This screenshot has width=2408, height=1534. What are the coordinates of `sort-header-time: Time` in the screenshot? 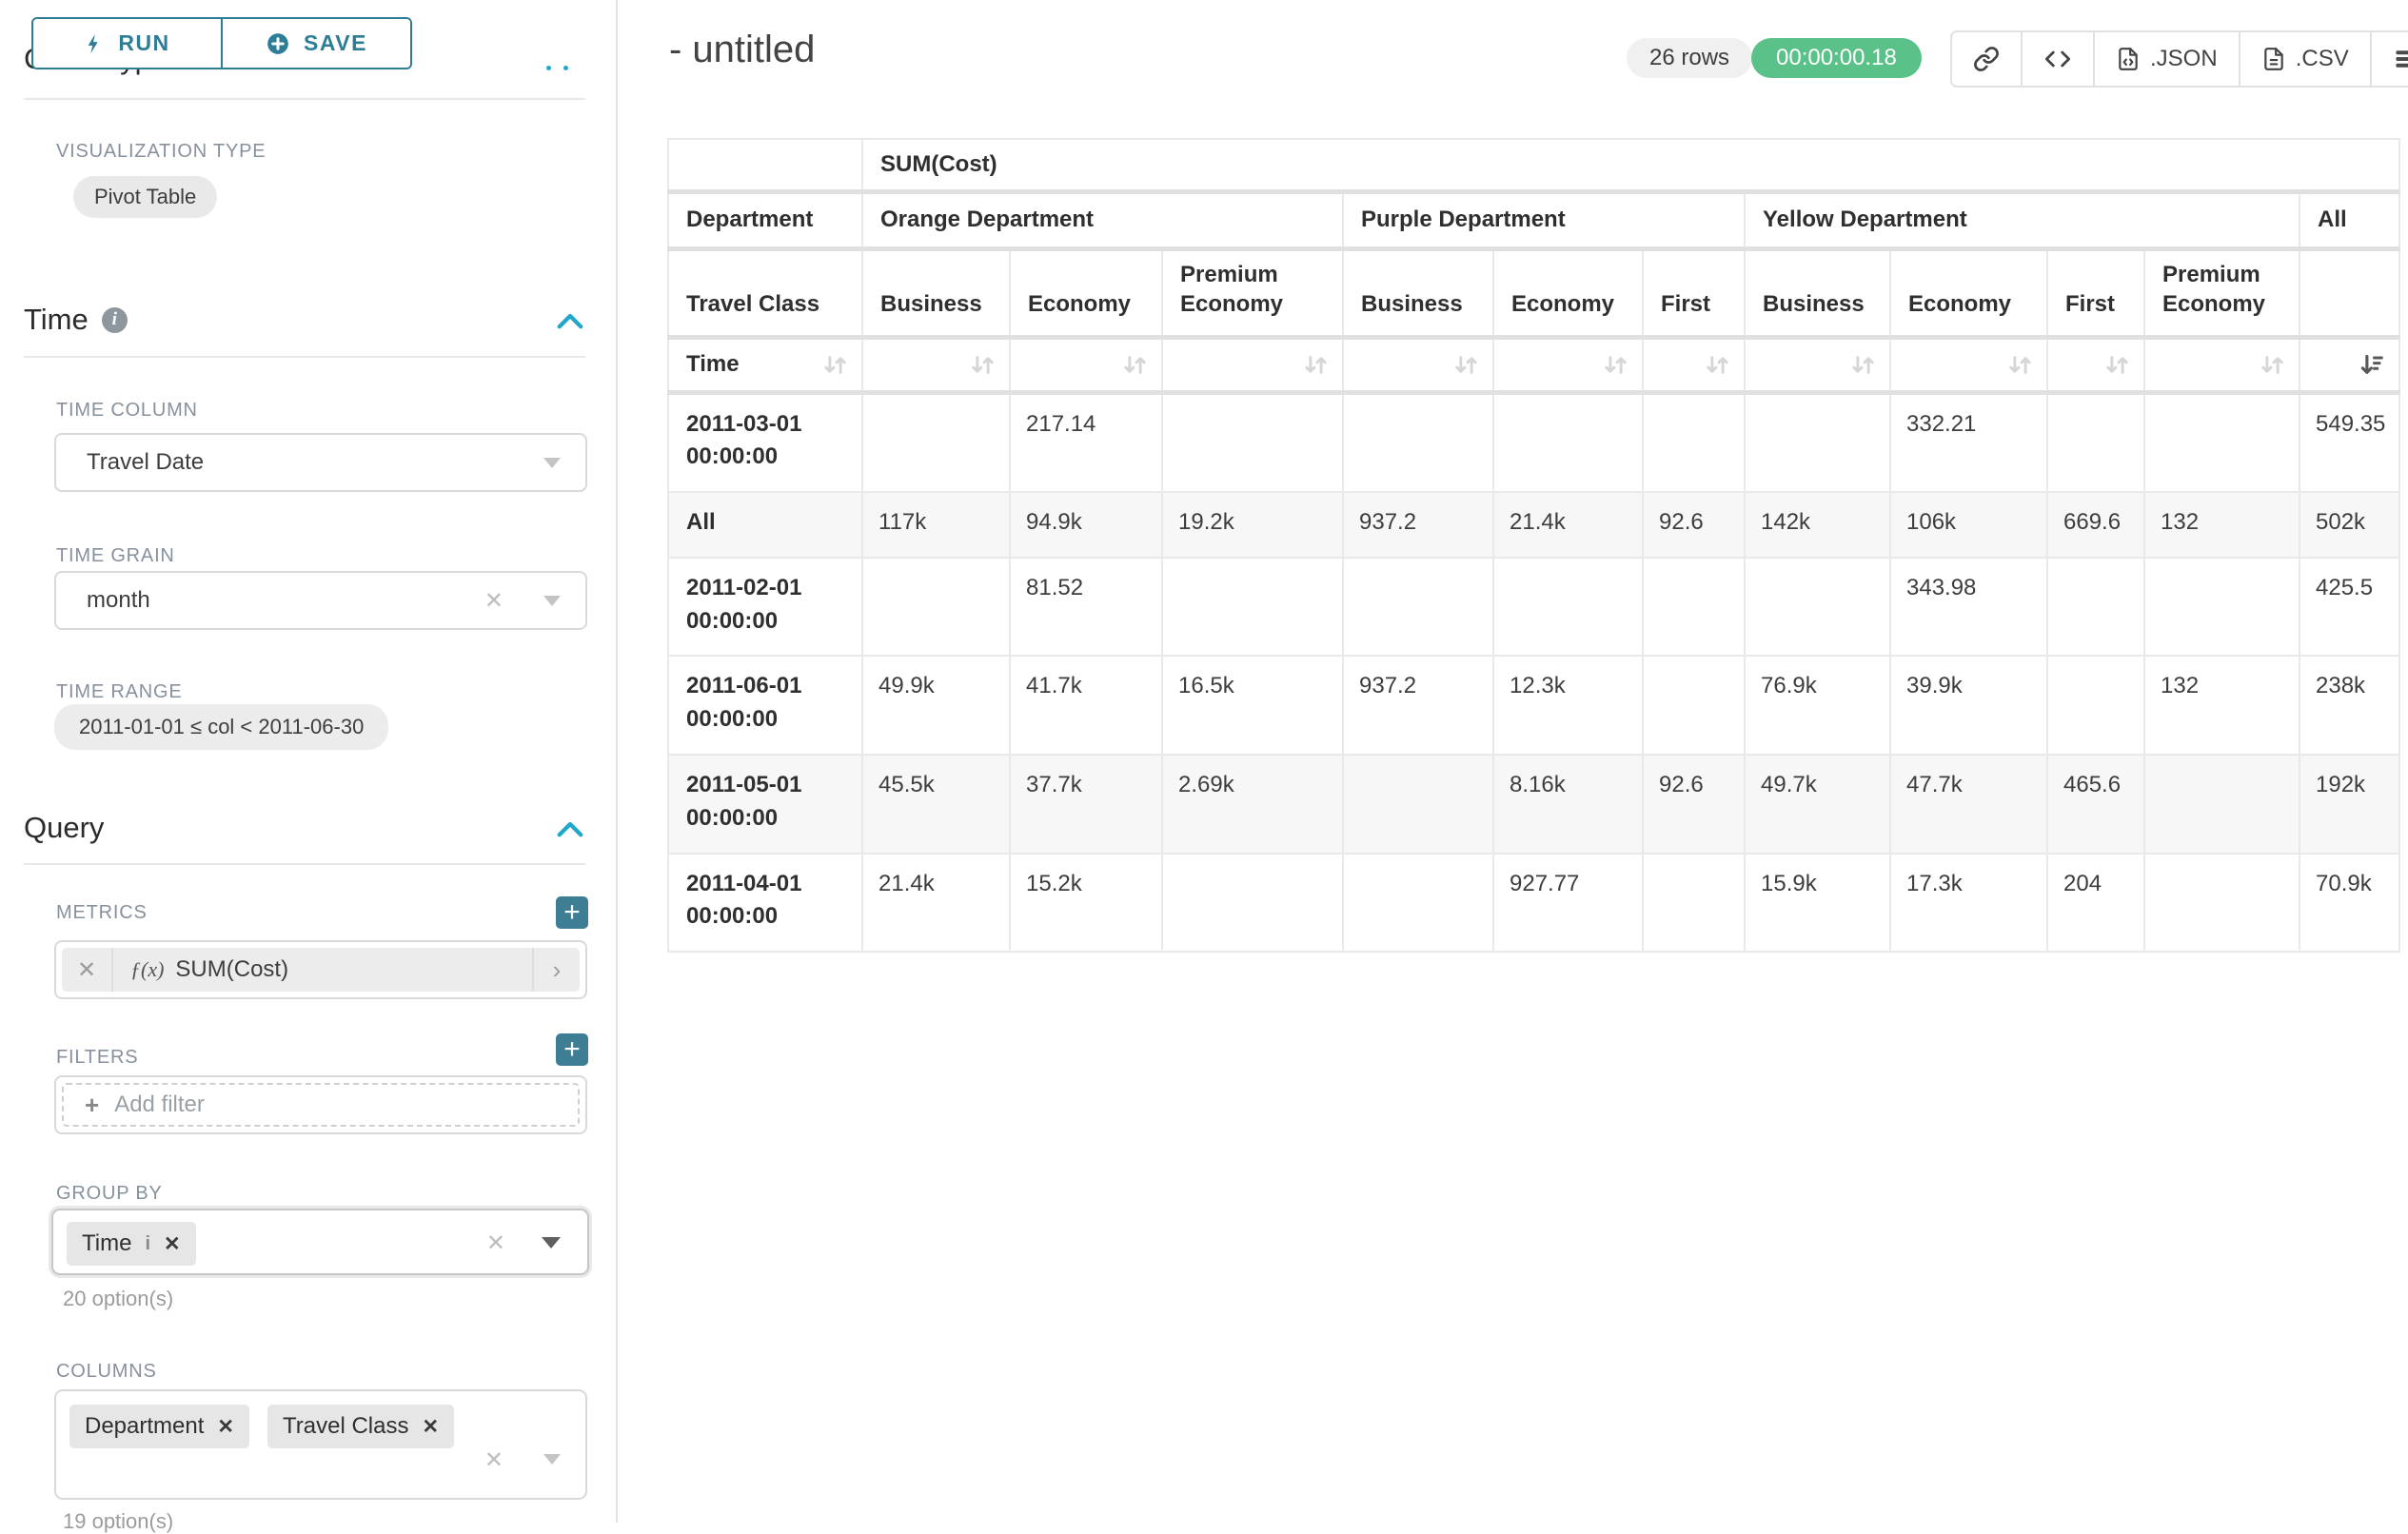 It's located at (765, 366).